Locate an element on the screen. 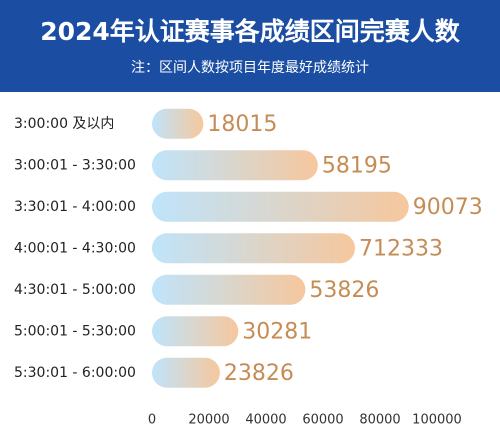 The width and height of the screenshot is (500, 440). y-tick-label: 5:30:01 - 6:00:00 is located at coordinates (75, 373).